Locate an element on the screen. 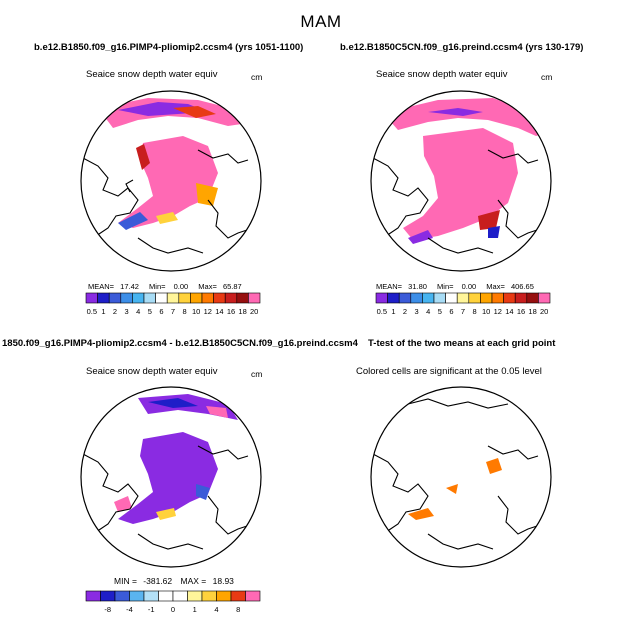 Image resolution: width=642 pixels, height=642 pixels. panel1-min-label: Min= is located at coordinates (157, 286).